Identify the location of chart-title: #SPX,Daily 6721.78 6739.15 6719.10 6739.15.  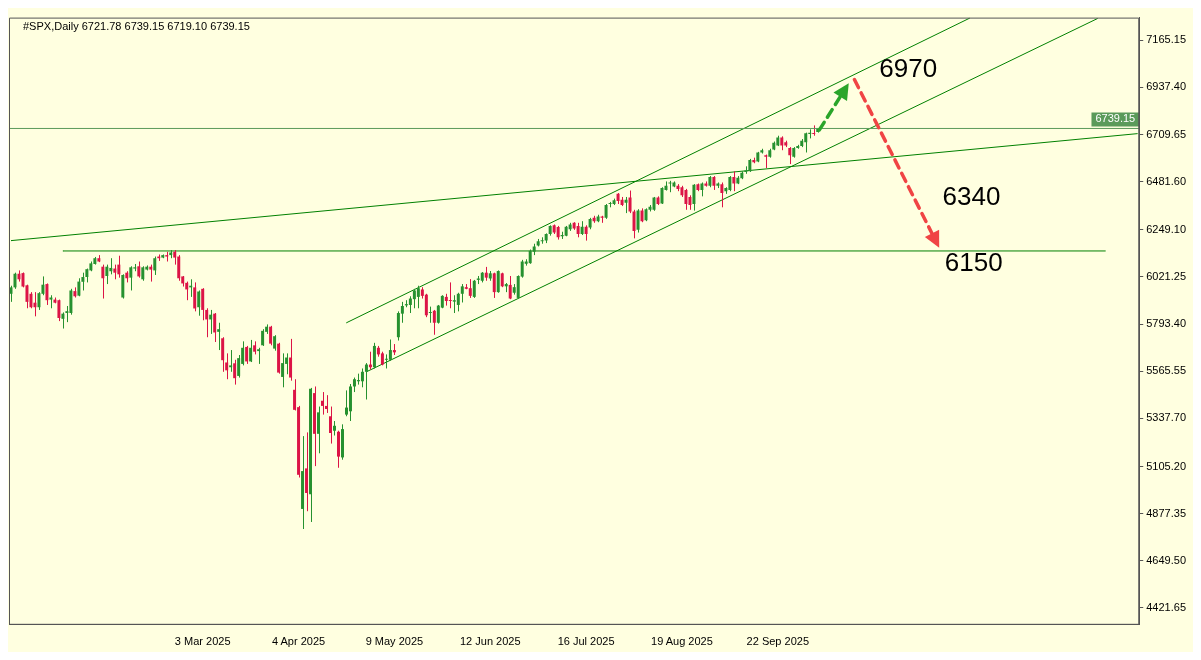
(136, 26).